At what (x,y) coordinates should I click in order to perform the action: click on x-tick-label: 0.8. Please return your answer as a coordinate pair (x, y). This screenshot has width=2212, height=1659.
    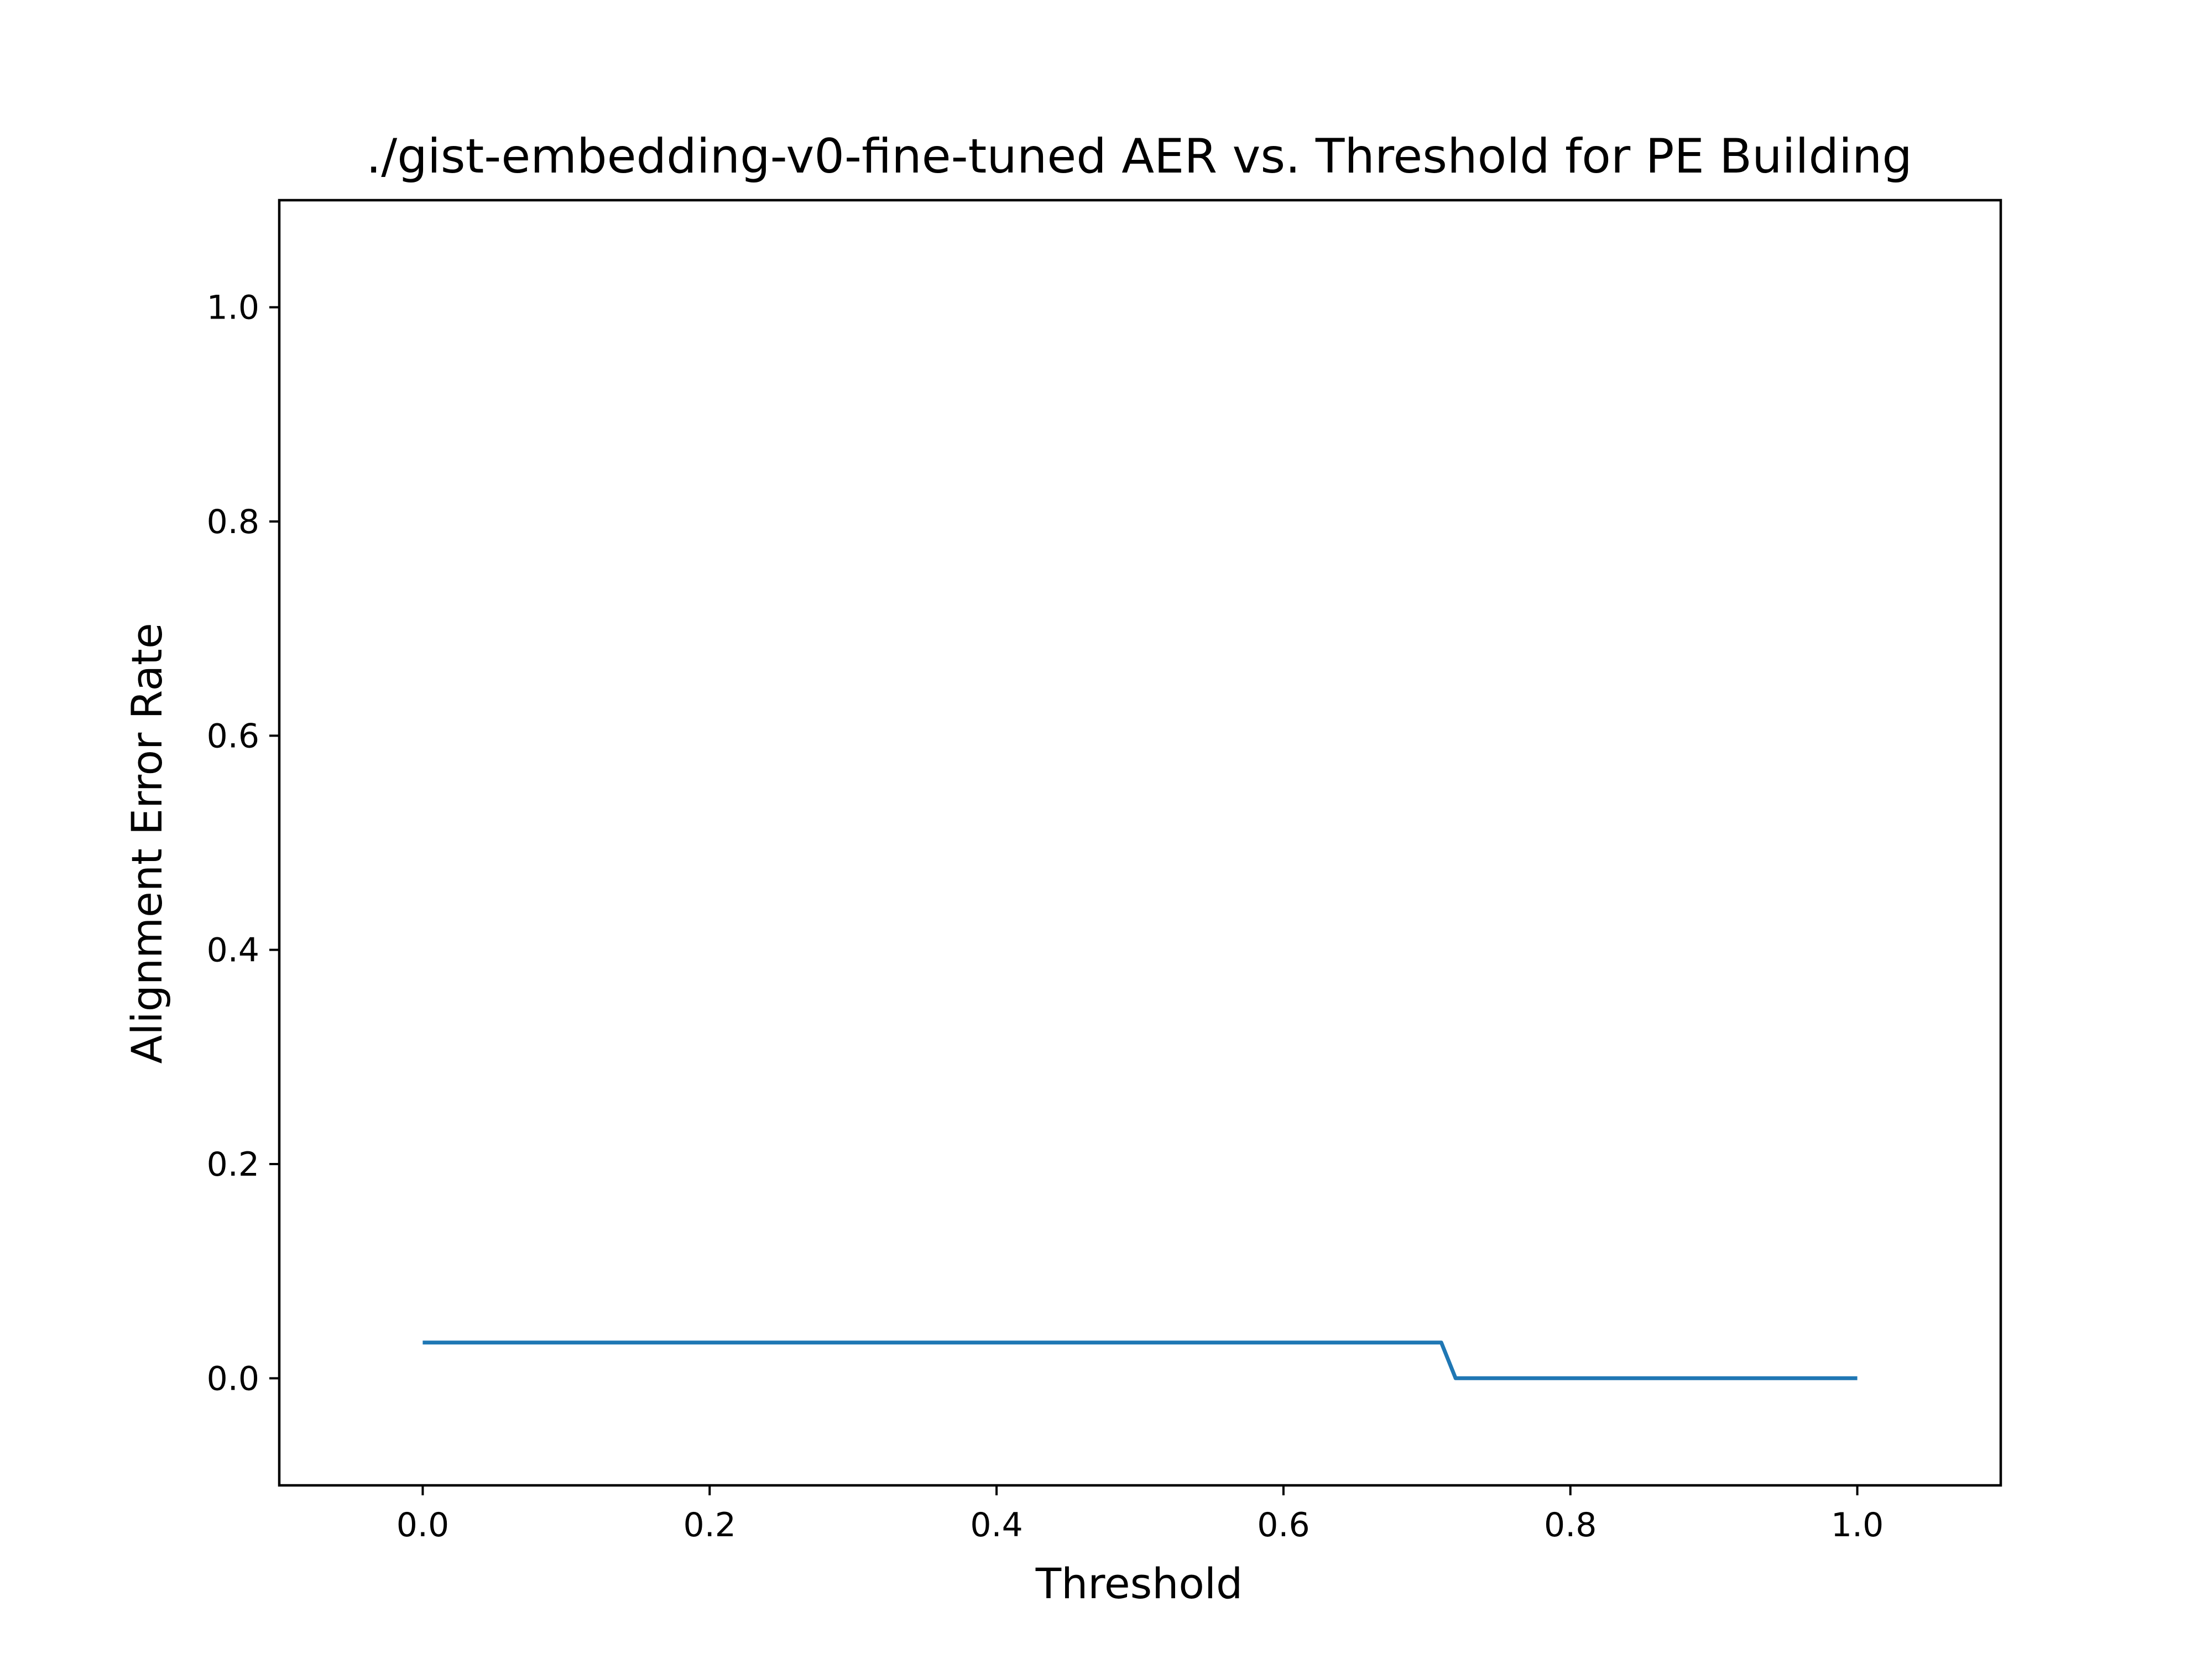
    Looking at the image, I should click on (1571, 1526).